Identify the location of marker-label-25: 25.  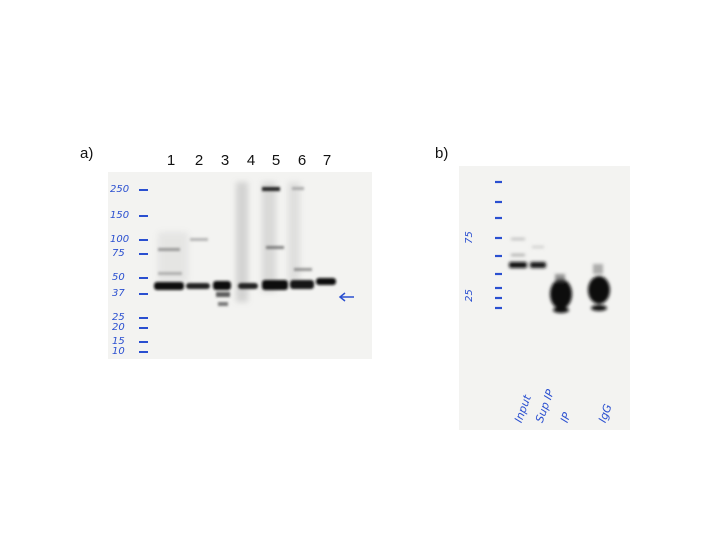
(118, 317).